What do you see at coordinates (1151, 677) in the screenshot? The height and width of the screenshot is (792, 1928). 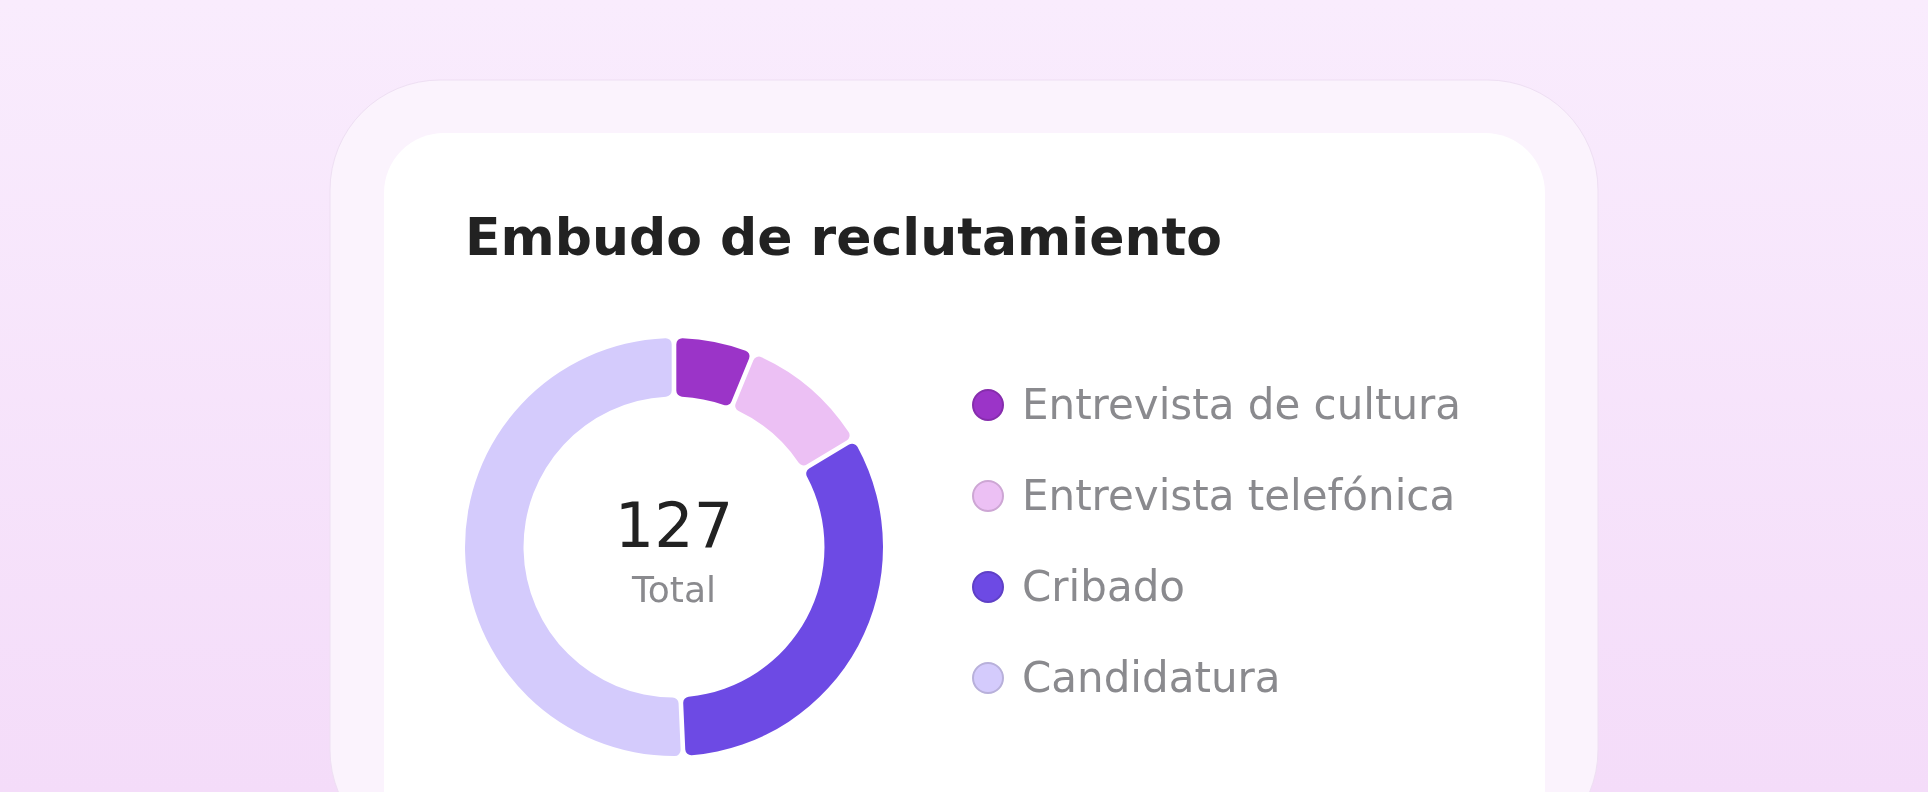 I see `legend-label: Candidatura` at bounding box center [1151, 677].